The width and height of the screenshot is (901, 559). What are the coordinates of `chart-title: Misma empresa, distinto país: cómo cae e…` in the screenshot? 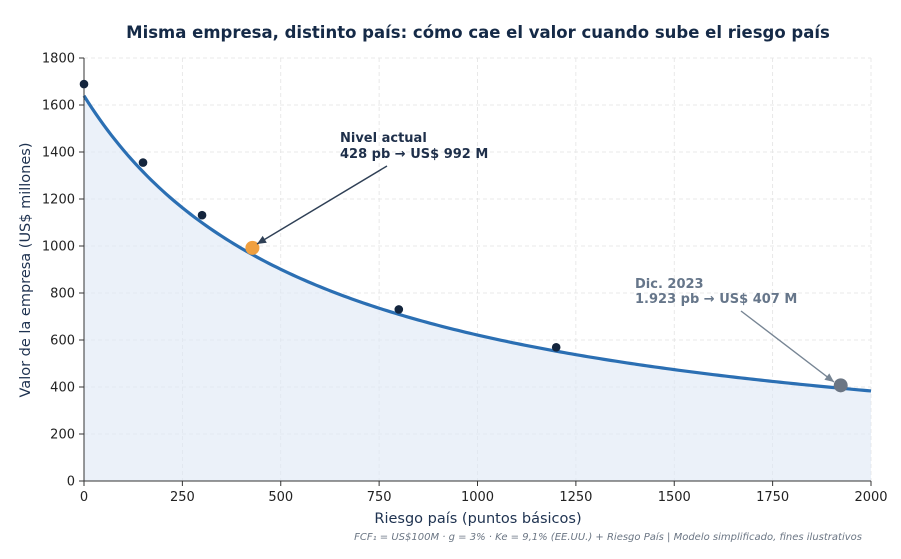 It's located at (478, 32).